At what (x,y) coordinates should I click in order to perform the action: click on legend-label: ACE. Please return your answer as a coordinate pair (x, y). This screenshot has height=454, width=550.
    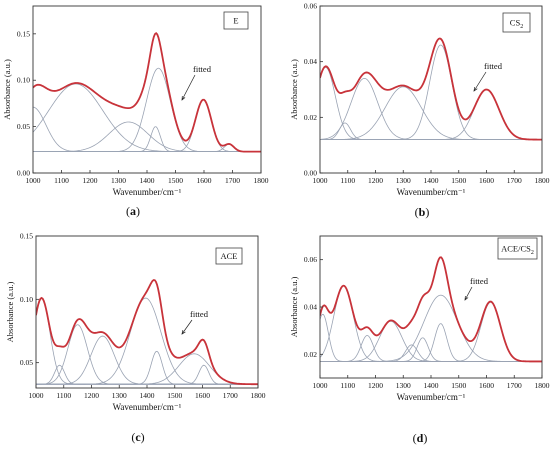
    Looking at the image, I should click on (229, 256).